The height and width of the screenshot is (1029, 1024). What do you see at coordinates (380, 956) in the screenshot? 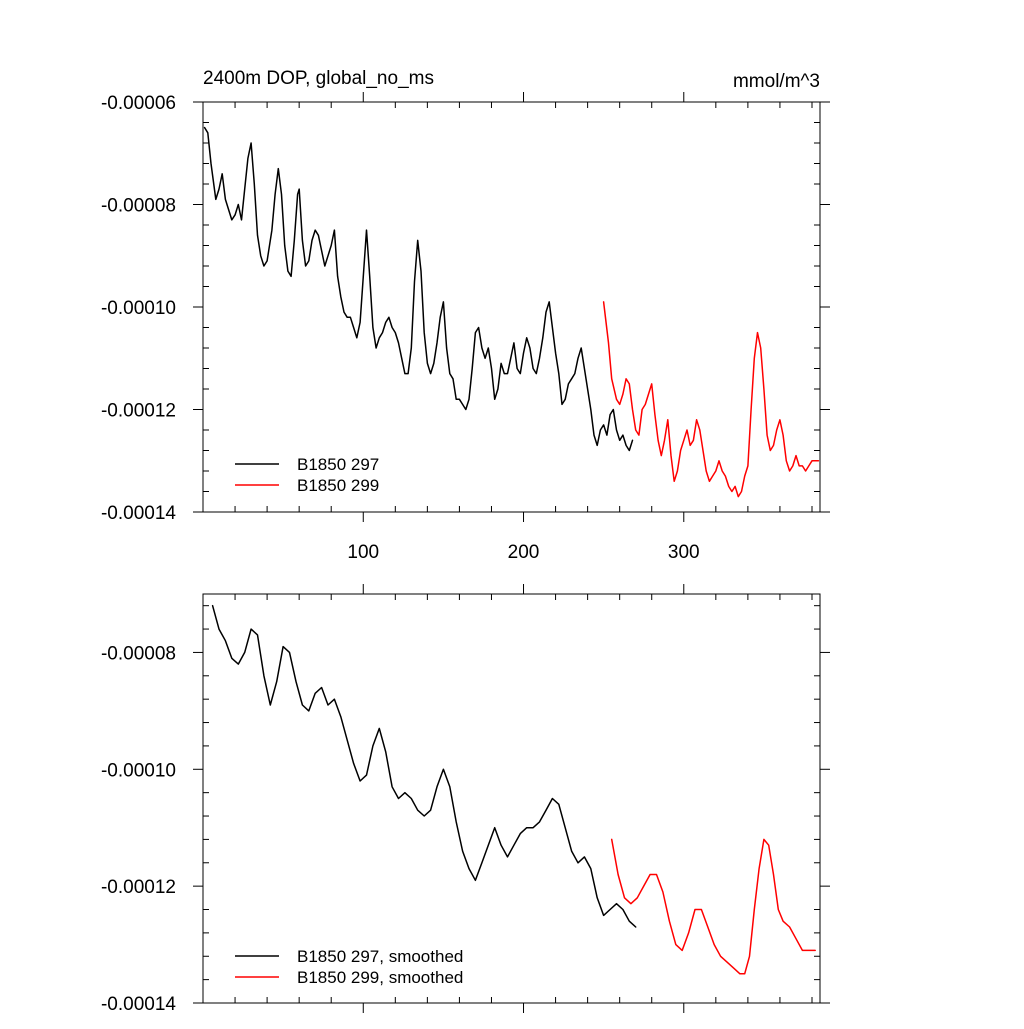
I see `legend-label-1: B1850 297, smoothed` at bounding box center [380, 956].